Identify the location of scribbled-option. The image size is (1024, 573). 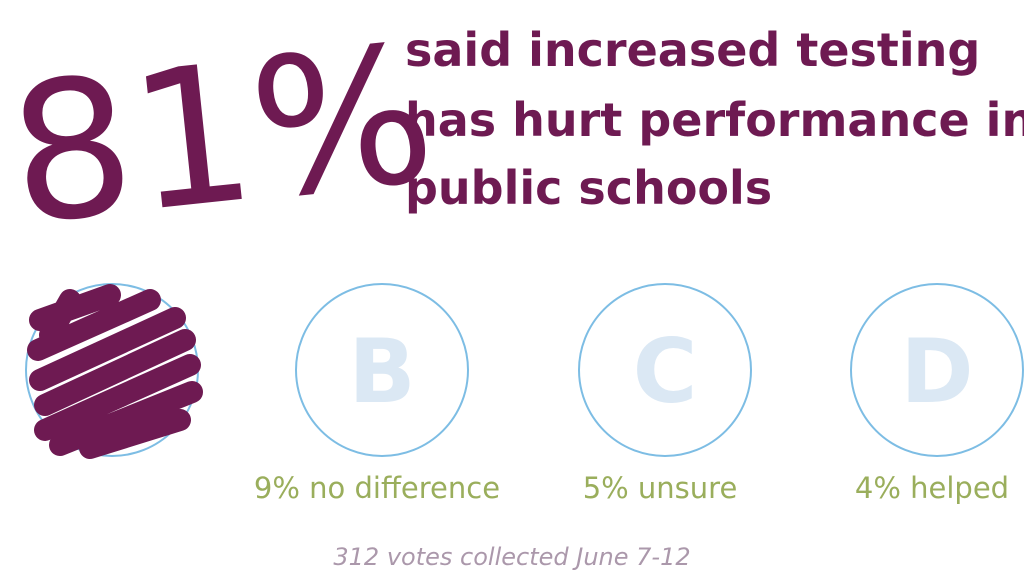
(114, 371).